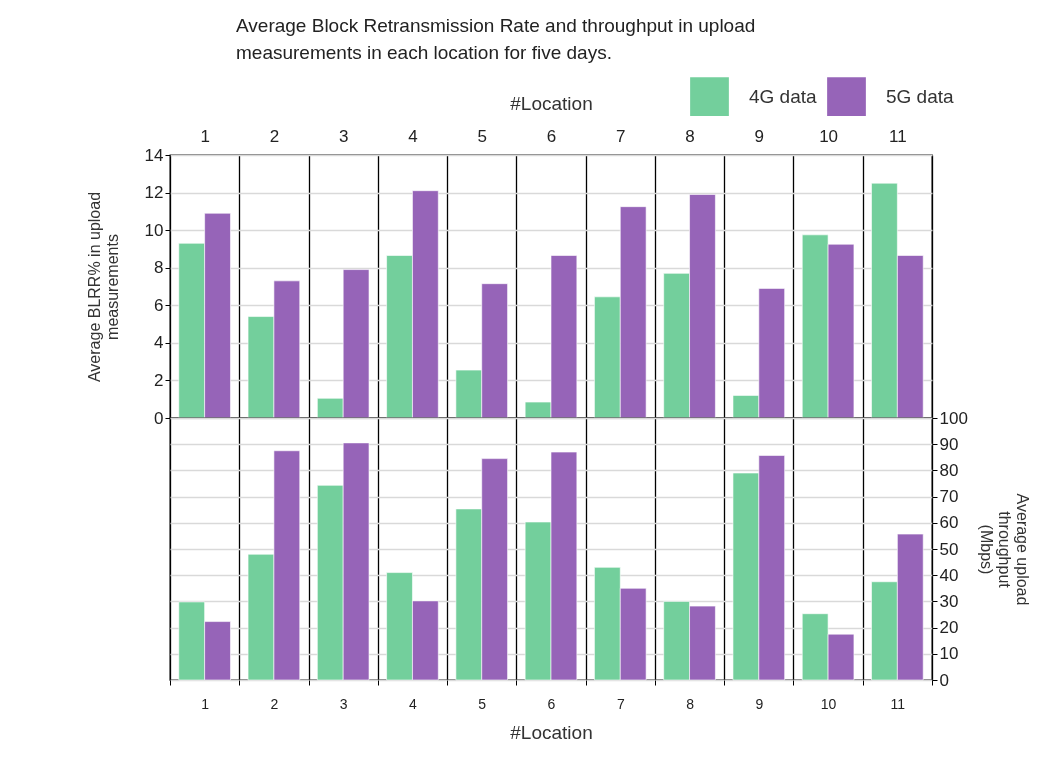  Describe the element at coordinates (949, 654) in the screenshot. I see `y2-tick-label: 10` at that location.